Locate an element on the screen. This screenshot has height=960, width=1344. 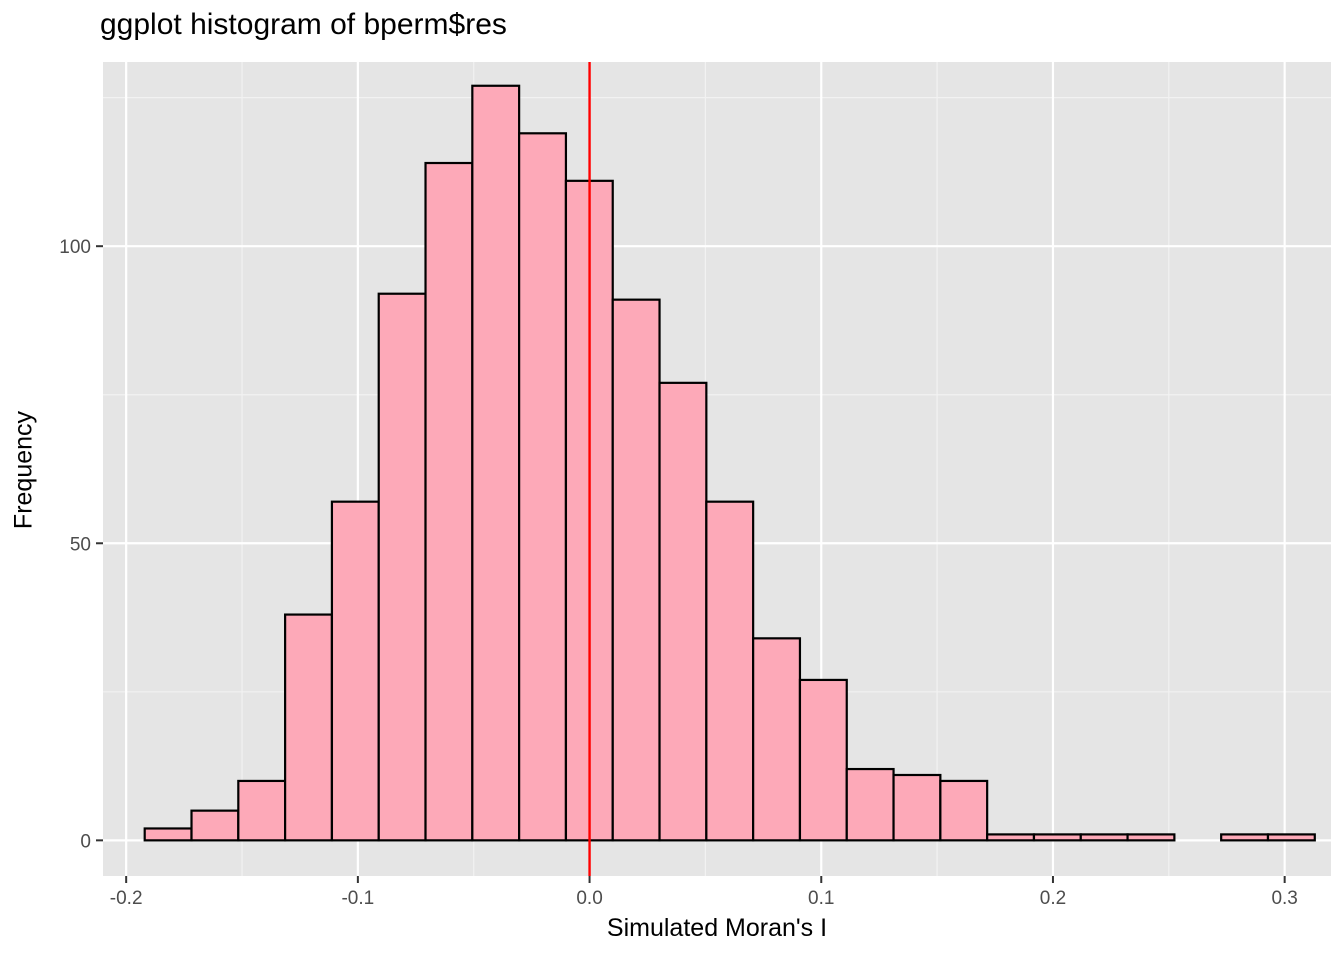
x-axis-label: Simulated Moran's I is located at coordinates (717, 928).